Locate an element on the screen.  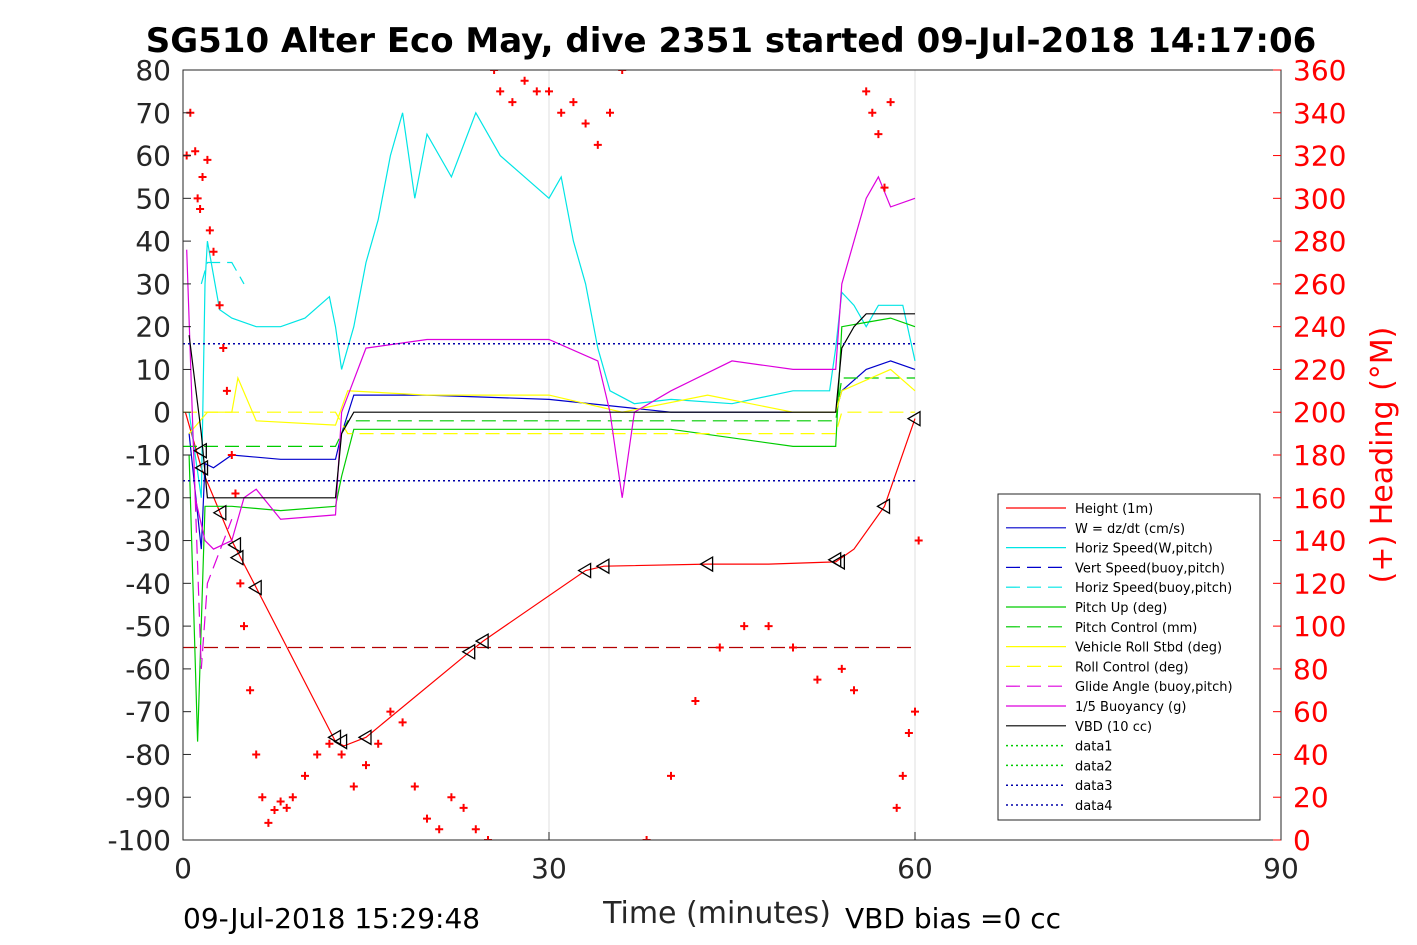
y-tick-label-right: 300 is located at coordinates (1319, 198).